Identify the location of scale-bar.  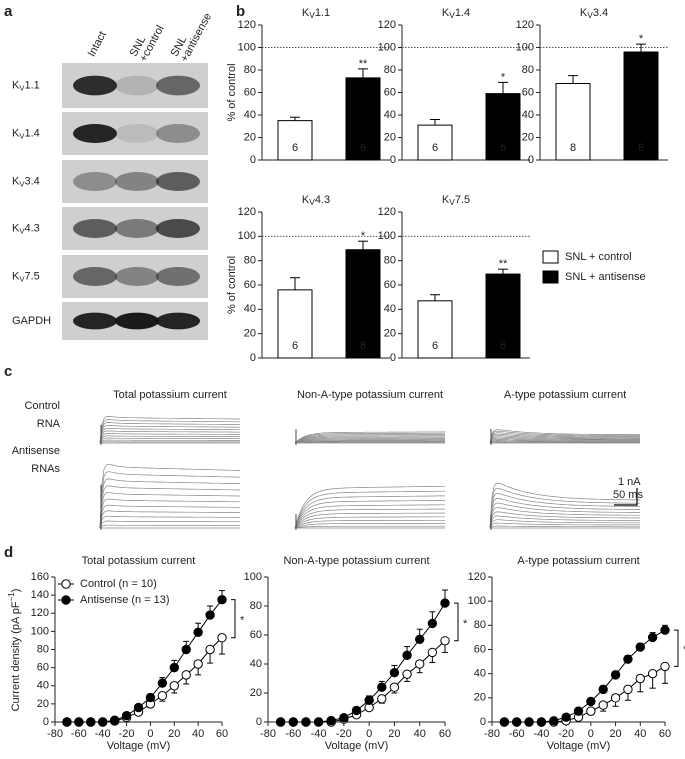
(626, 497).